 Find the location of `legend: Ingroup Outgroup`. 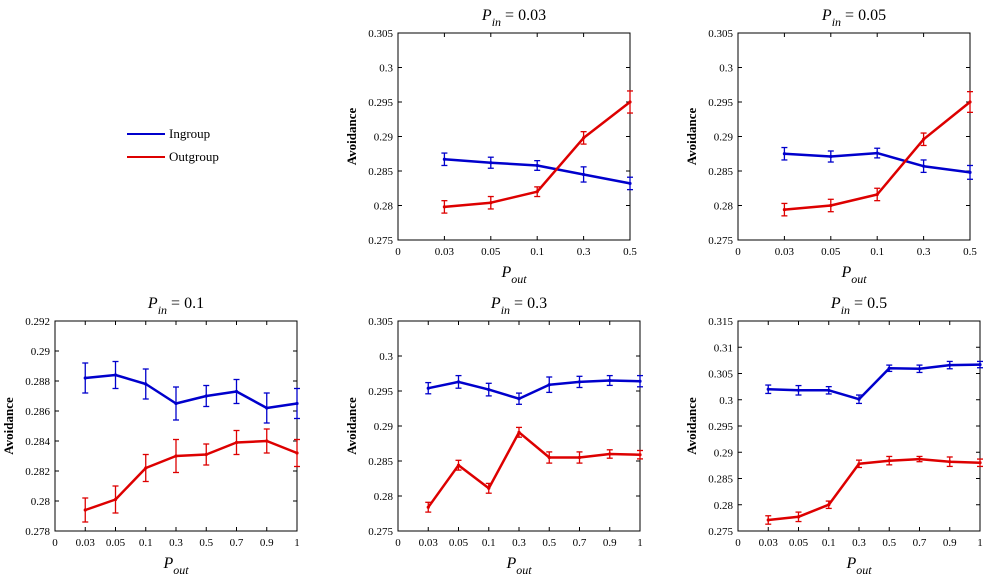

legend: Ingroup Outgroup is located at coordinates (173, 145).